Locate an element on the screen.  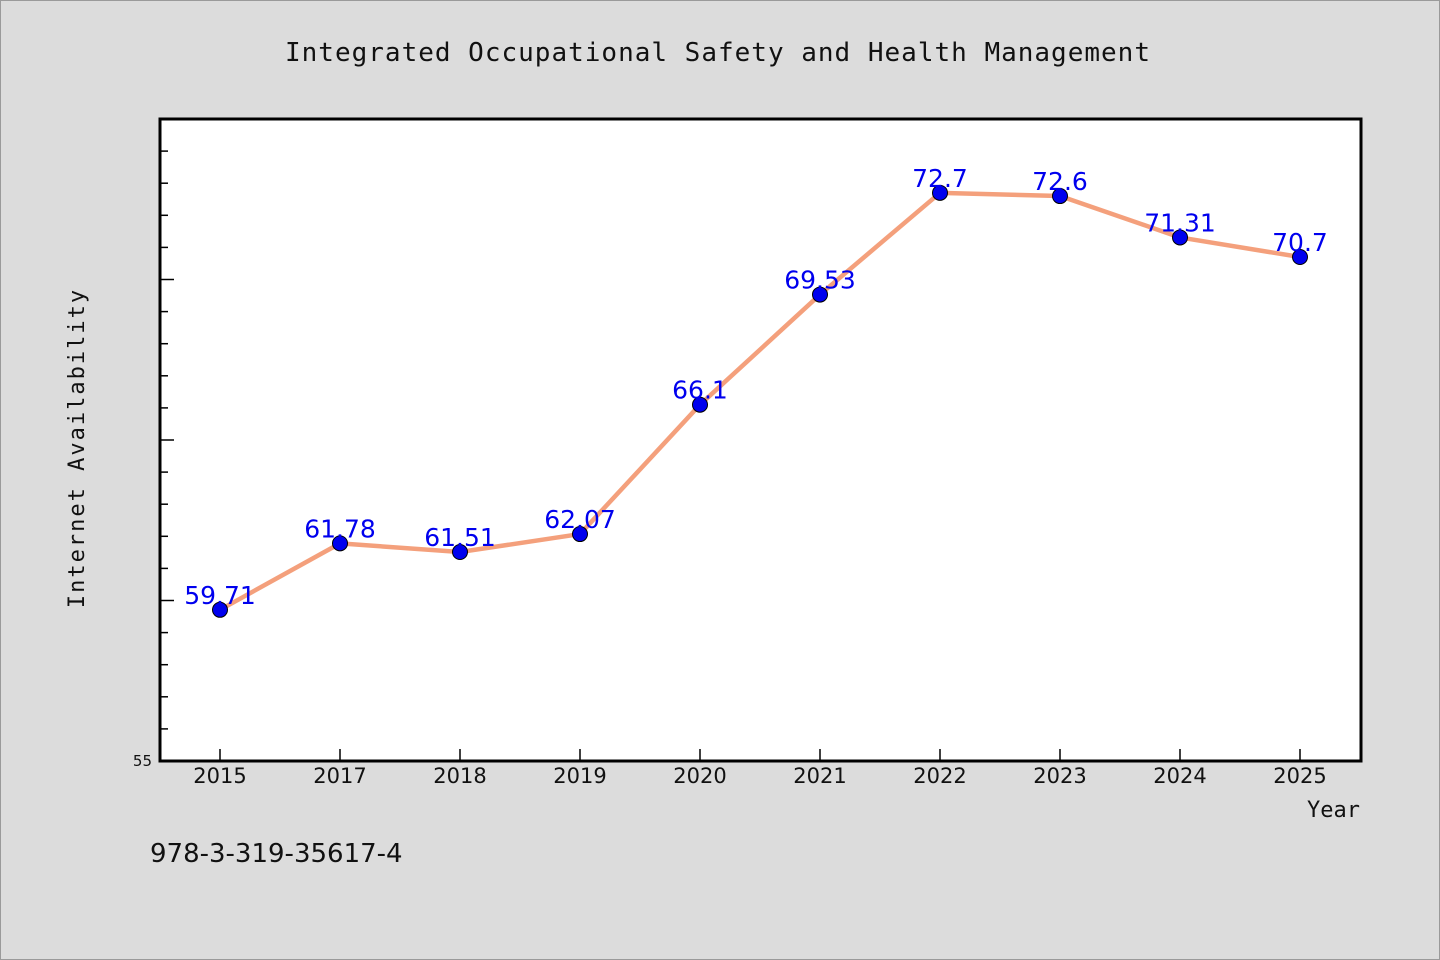
x-tick-label: 2023 is located at coordinates (1059, 776).